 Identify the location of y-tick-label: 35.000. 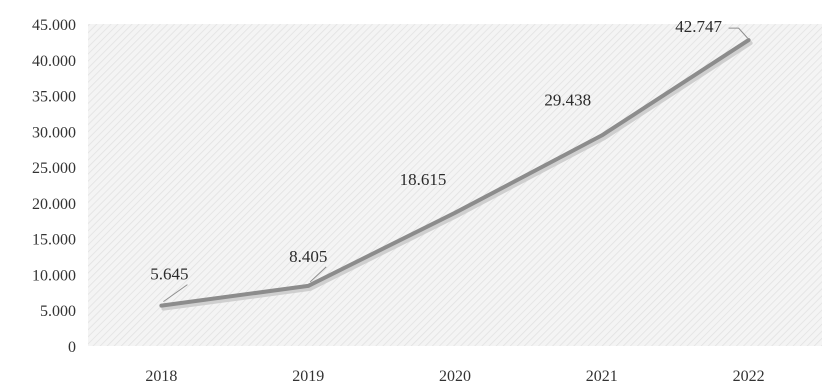
(54, 97).